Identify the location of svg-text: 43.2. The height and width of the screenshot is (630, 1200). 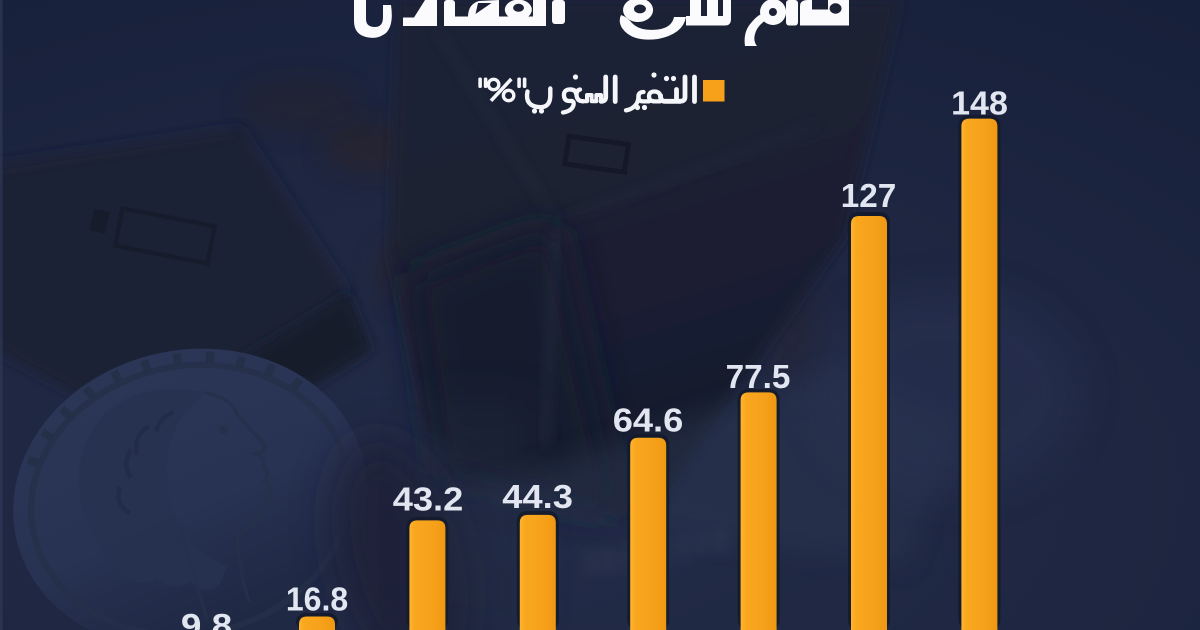
(428, 500).